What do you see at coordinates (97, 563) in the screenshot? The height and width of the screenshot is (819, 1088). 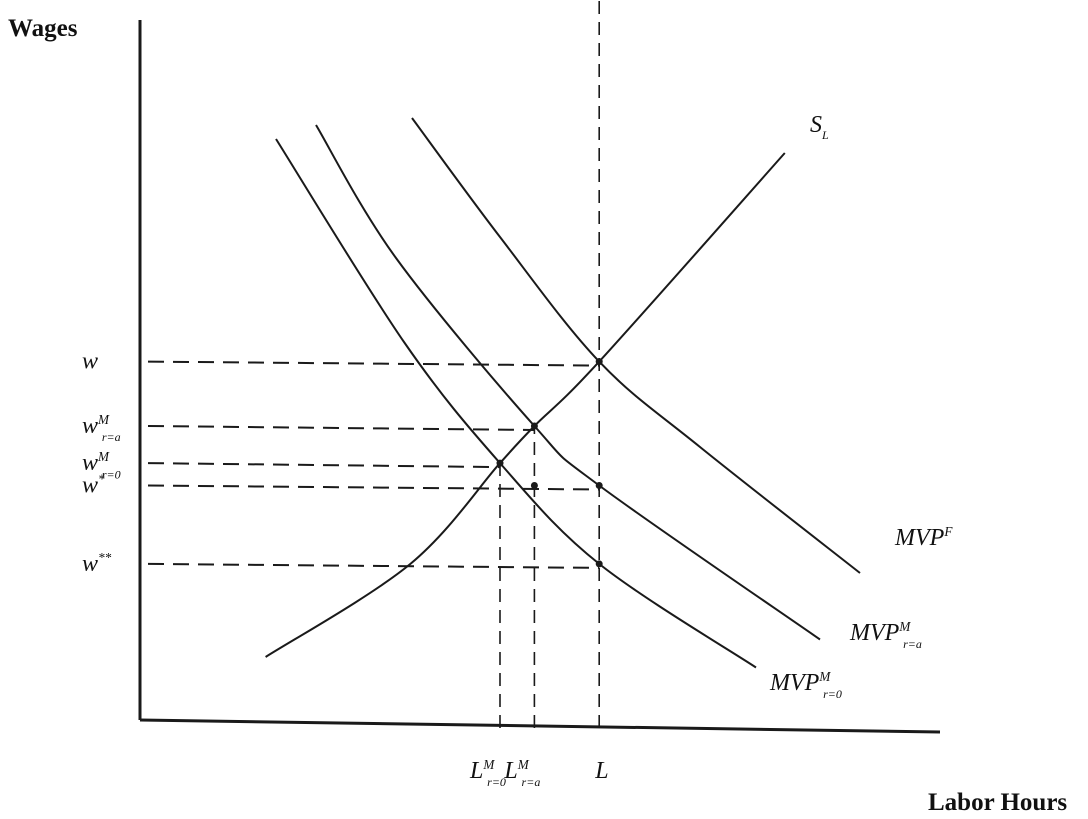 I see `y-tick-label-w-starstar: w**` at bounding box center [97, 563].